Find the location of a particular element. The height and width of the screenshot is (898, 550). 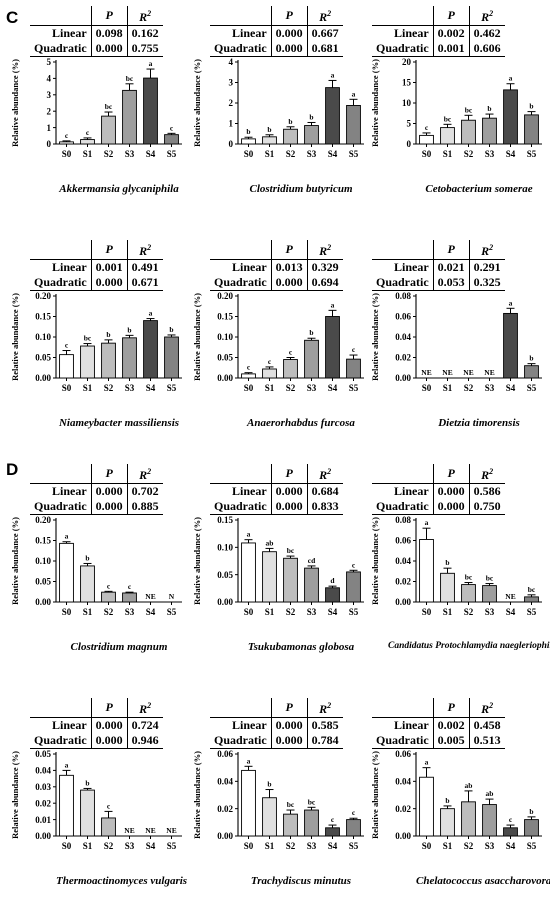

y-tick-label: 0.08 is located at coordinates (403, 296).